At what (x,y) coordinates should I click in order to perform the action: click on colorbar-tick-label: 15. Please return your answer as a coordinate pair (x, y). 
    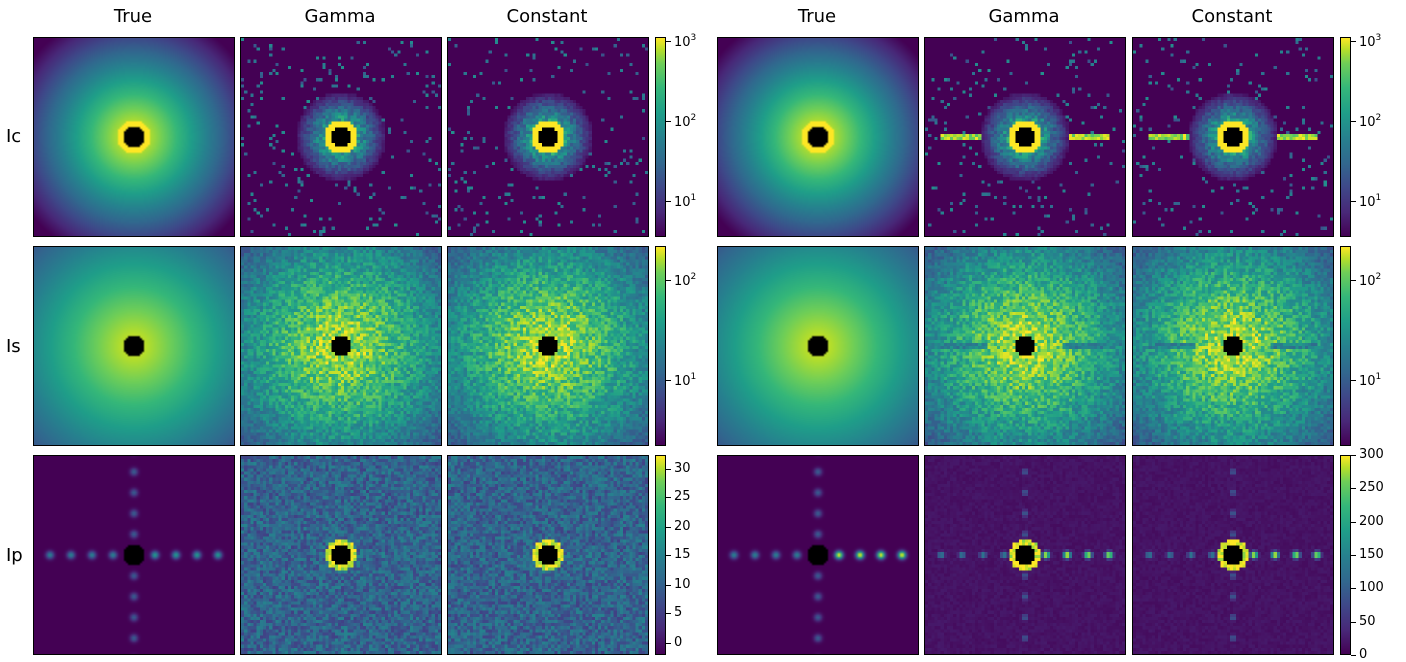
    Looking at the image, I should click on (682, 554).